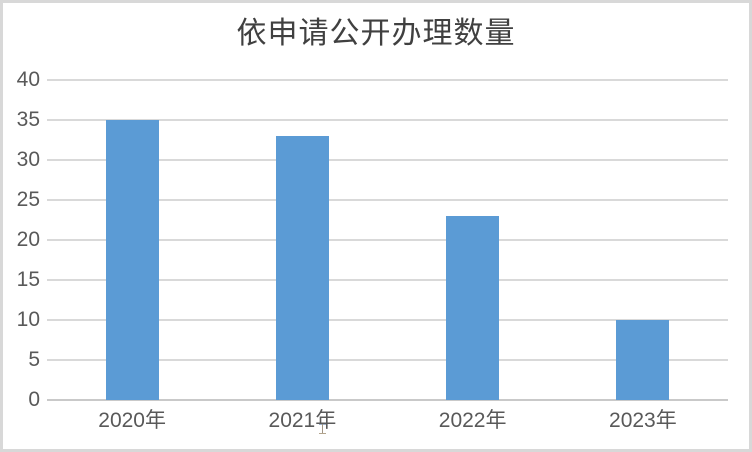  Describe the element at coordinates (34, 399) in the screenshot. I see `y-tick-label-0: 0` at that location.